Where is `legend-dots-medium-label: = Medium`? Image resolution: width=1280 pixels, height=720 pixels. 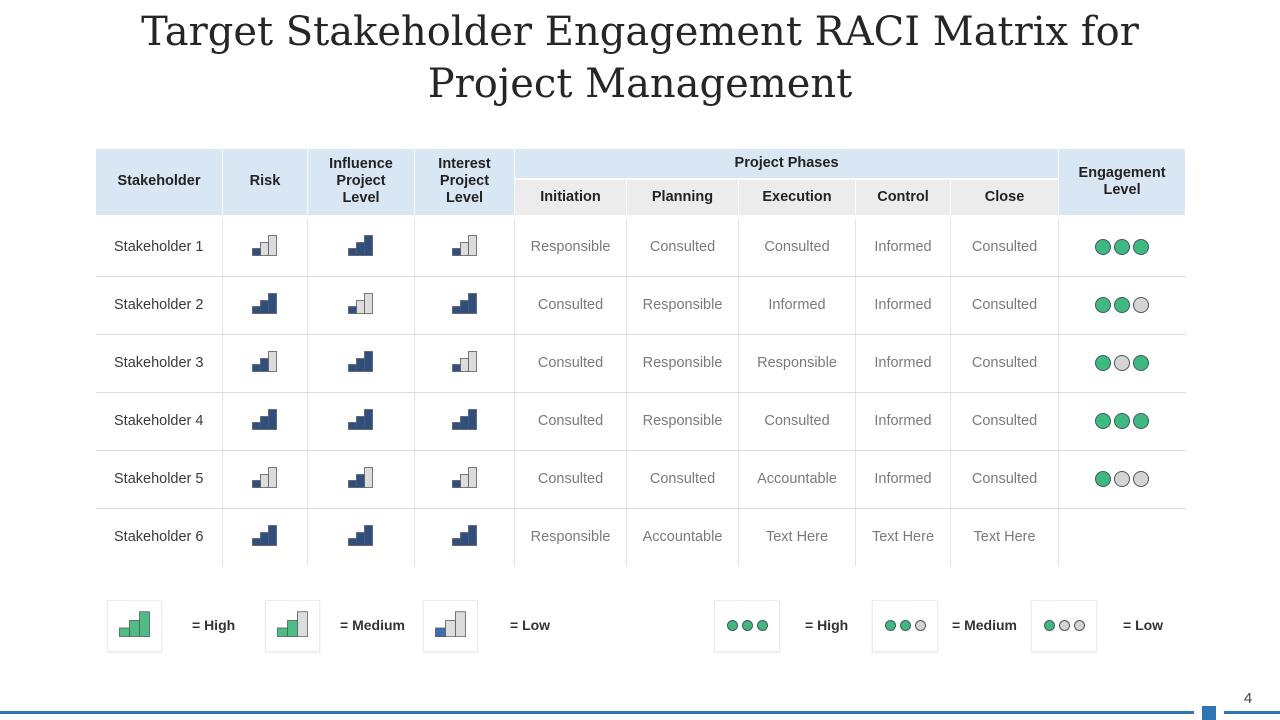 legend-dots-medium-label: = Medium is located at coordinates (984, 625).